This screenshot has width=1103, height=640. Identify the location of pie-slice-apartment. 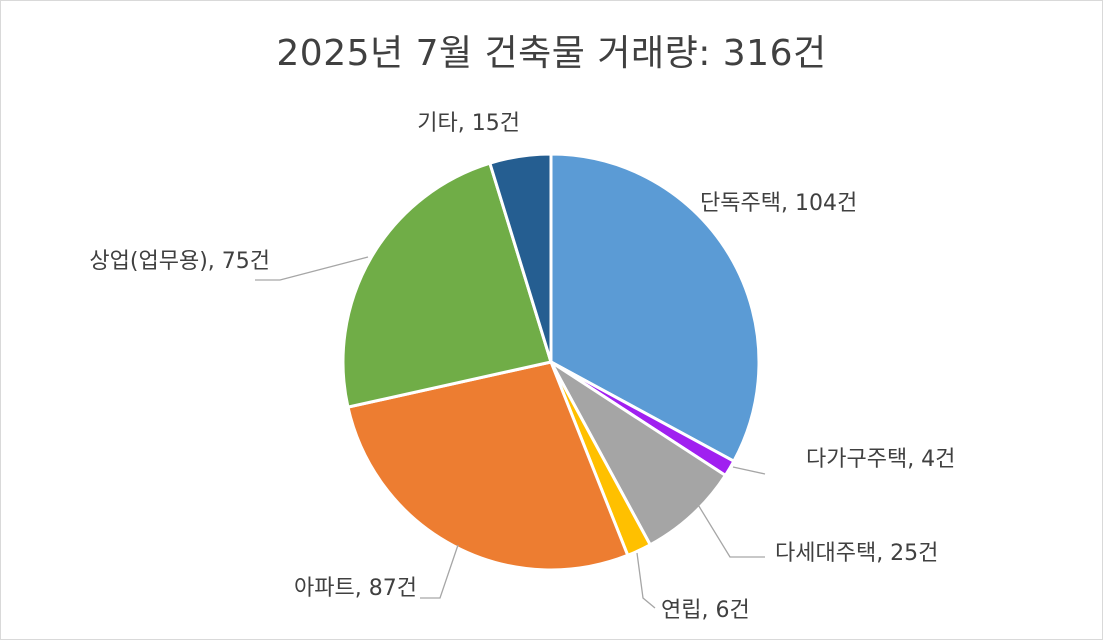
(488, 466).